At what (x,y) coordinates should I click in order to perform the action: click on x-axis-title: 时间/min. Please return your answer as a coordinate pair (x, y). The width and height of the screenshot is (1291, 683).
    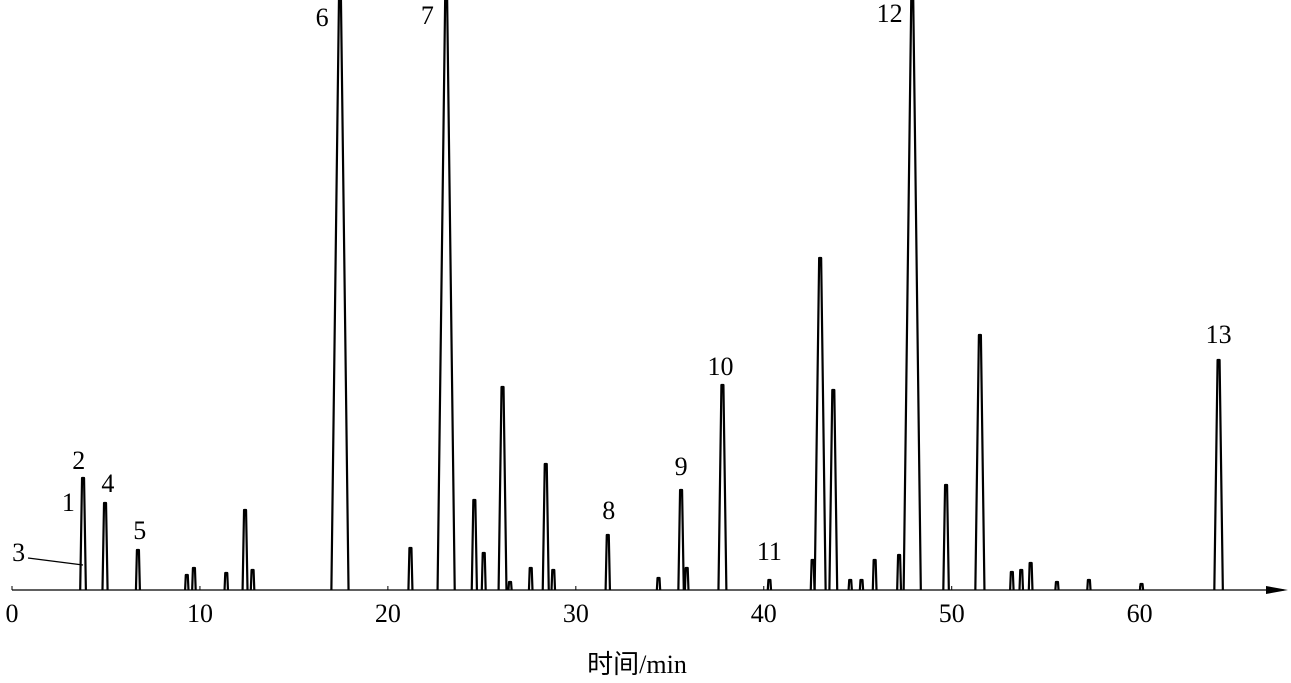
    Looking at the image, I should click on (637, 664).